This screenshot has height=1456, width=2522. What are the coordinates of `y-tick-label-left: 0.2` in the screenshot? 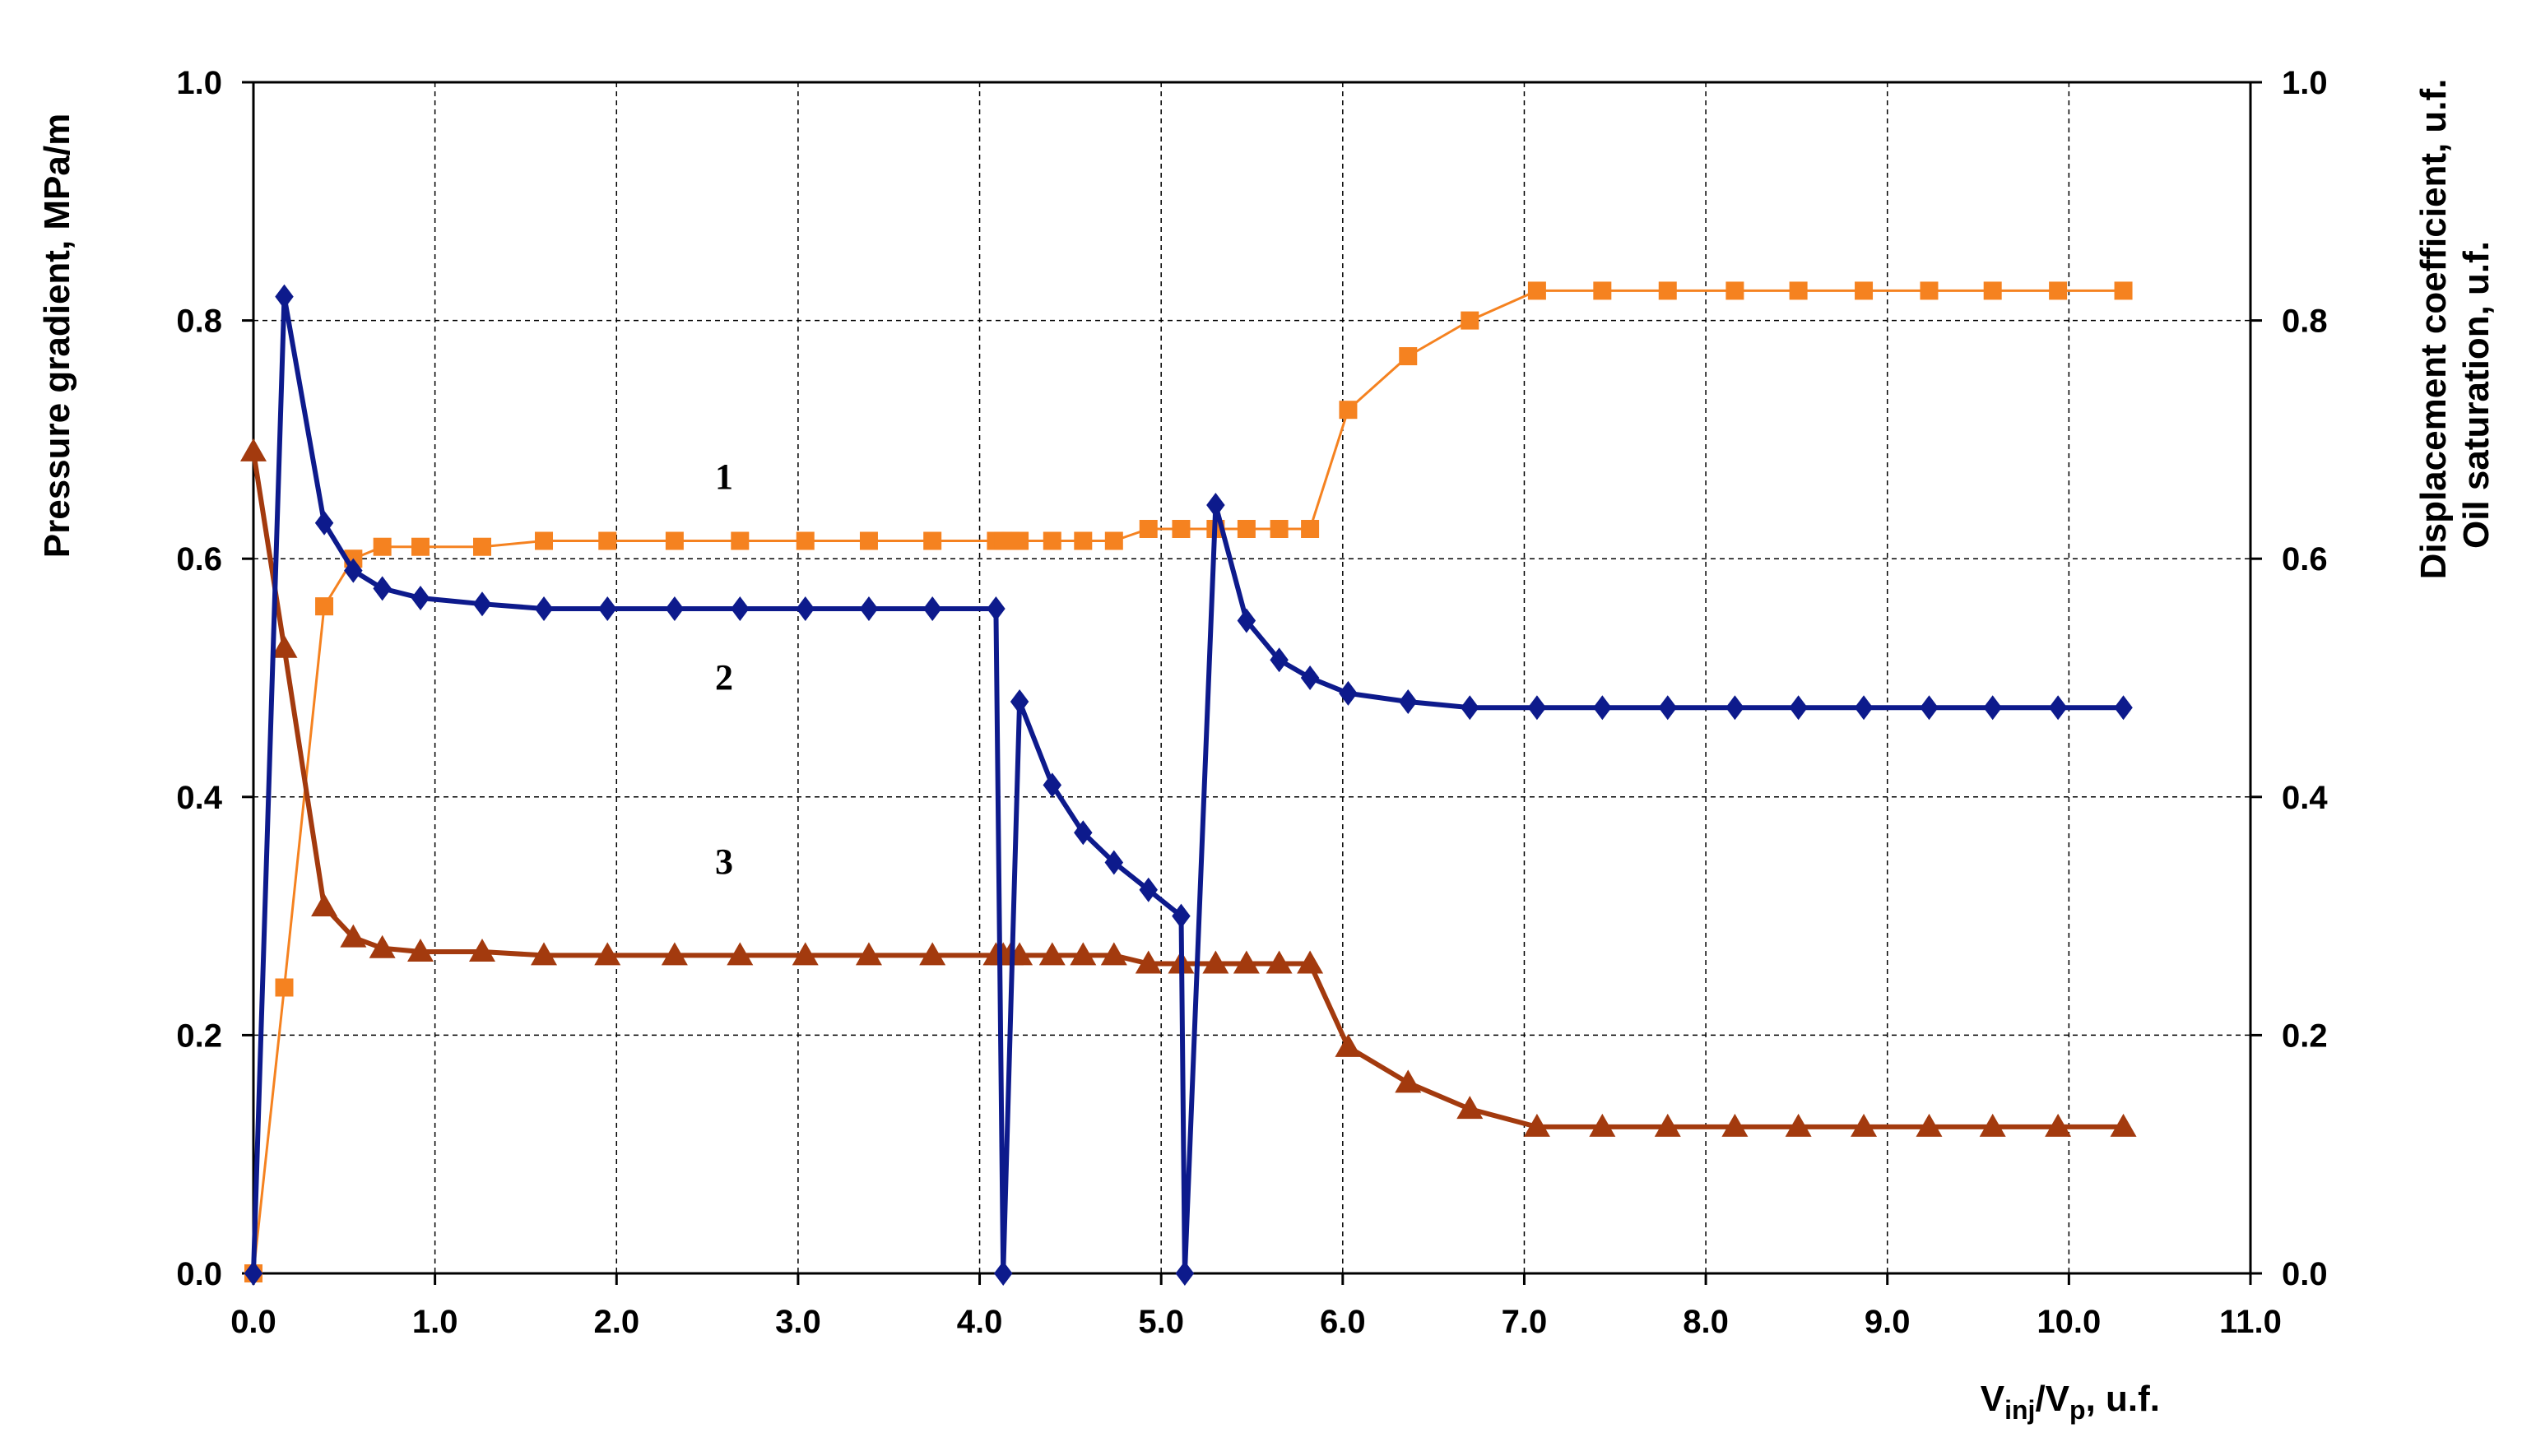 It's located at (199, 1036).